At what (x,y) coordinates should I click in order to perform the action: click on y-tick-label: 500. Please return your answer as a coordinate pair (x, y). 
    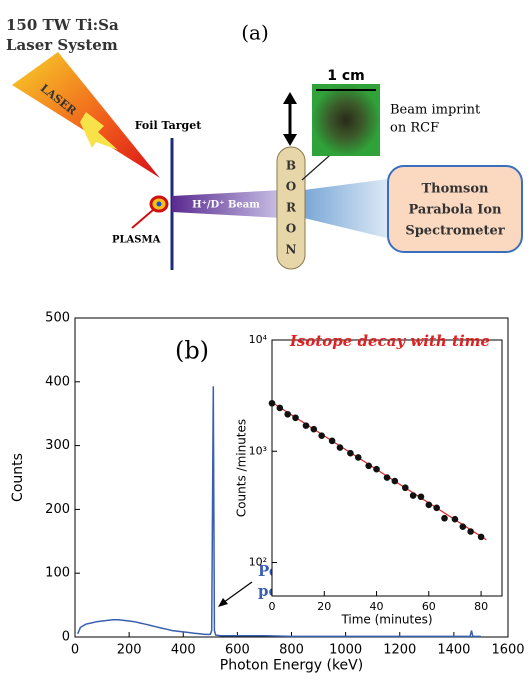
    Looking at the image, I should click on (57, 318).